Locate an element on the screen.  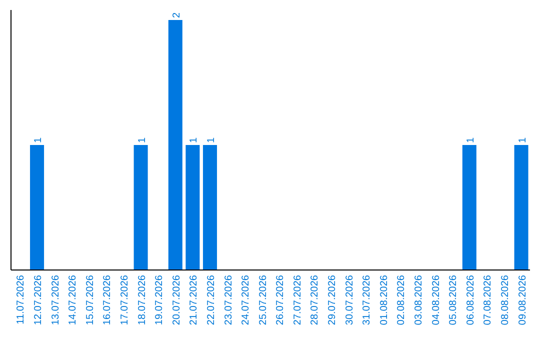
x-tick-label: 12.07.2026 is located at coordinates (38, 300).